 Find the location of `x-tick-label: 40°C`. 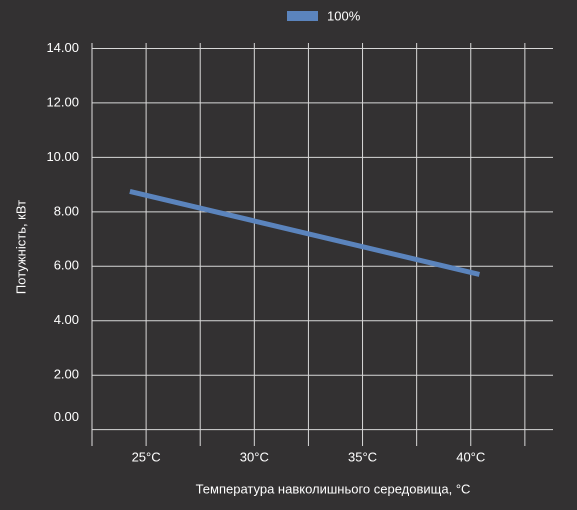

x-tick-label: 40°C is located at coordinates (470, 456).